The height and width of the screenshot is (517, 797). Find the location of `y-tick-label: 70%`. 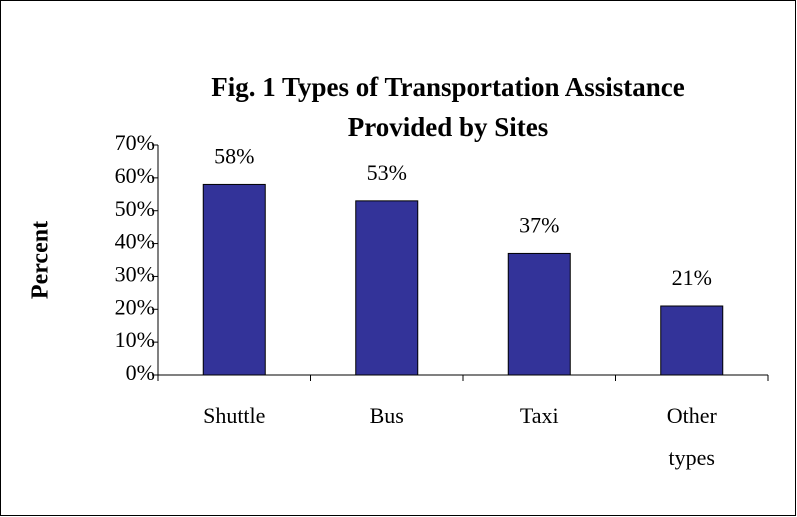

y-tick-label: 70% is located at coordinates (135, 142).